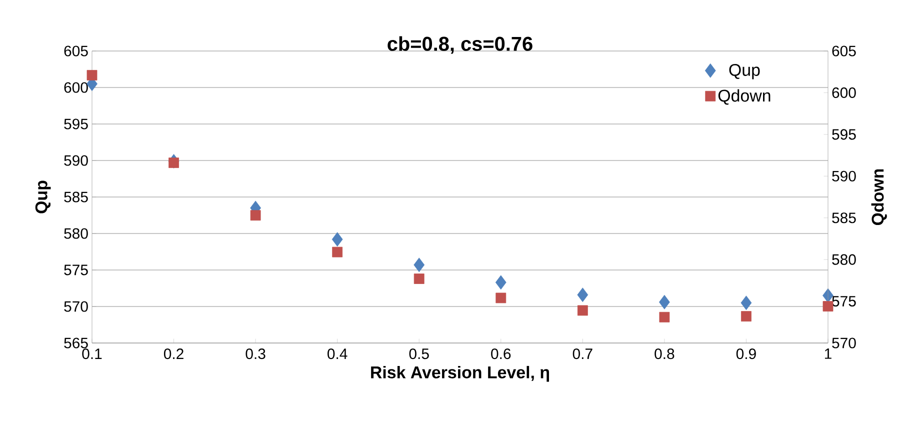 The image size is (917, 421). I want to click on chart-title: cb=0.8, cs=0.76, so click(460, 45).